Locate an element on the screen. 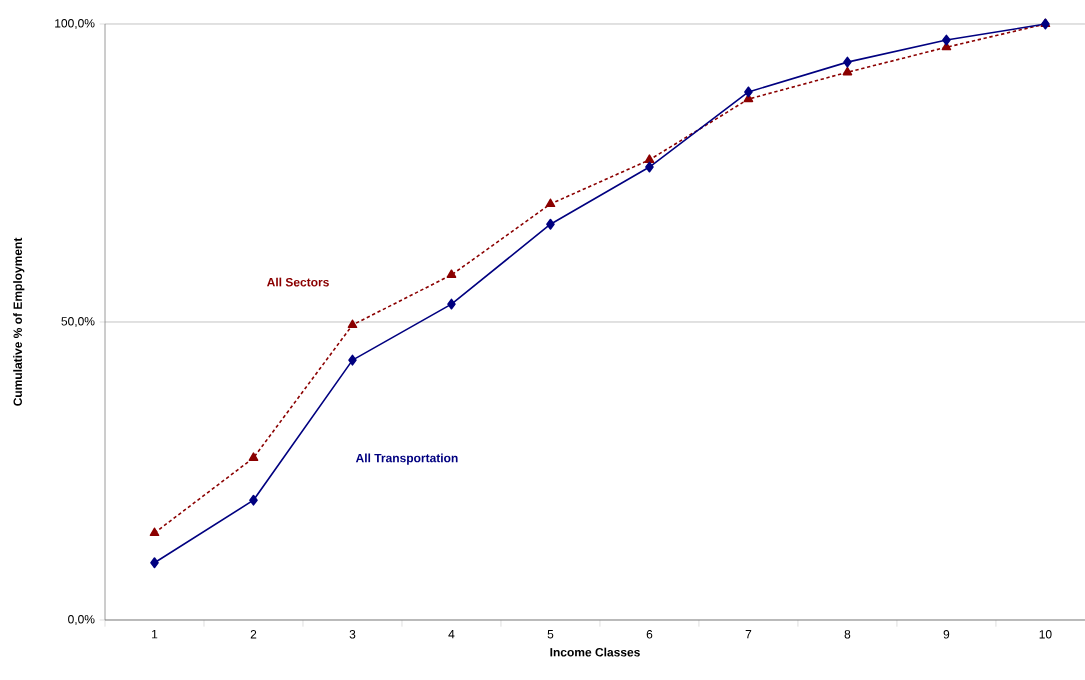  x-tick-label: 5 is located at coordinates (550, 634).